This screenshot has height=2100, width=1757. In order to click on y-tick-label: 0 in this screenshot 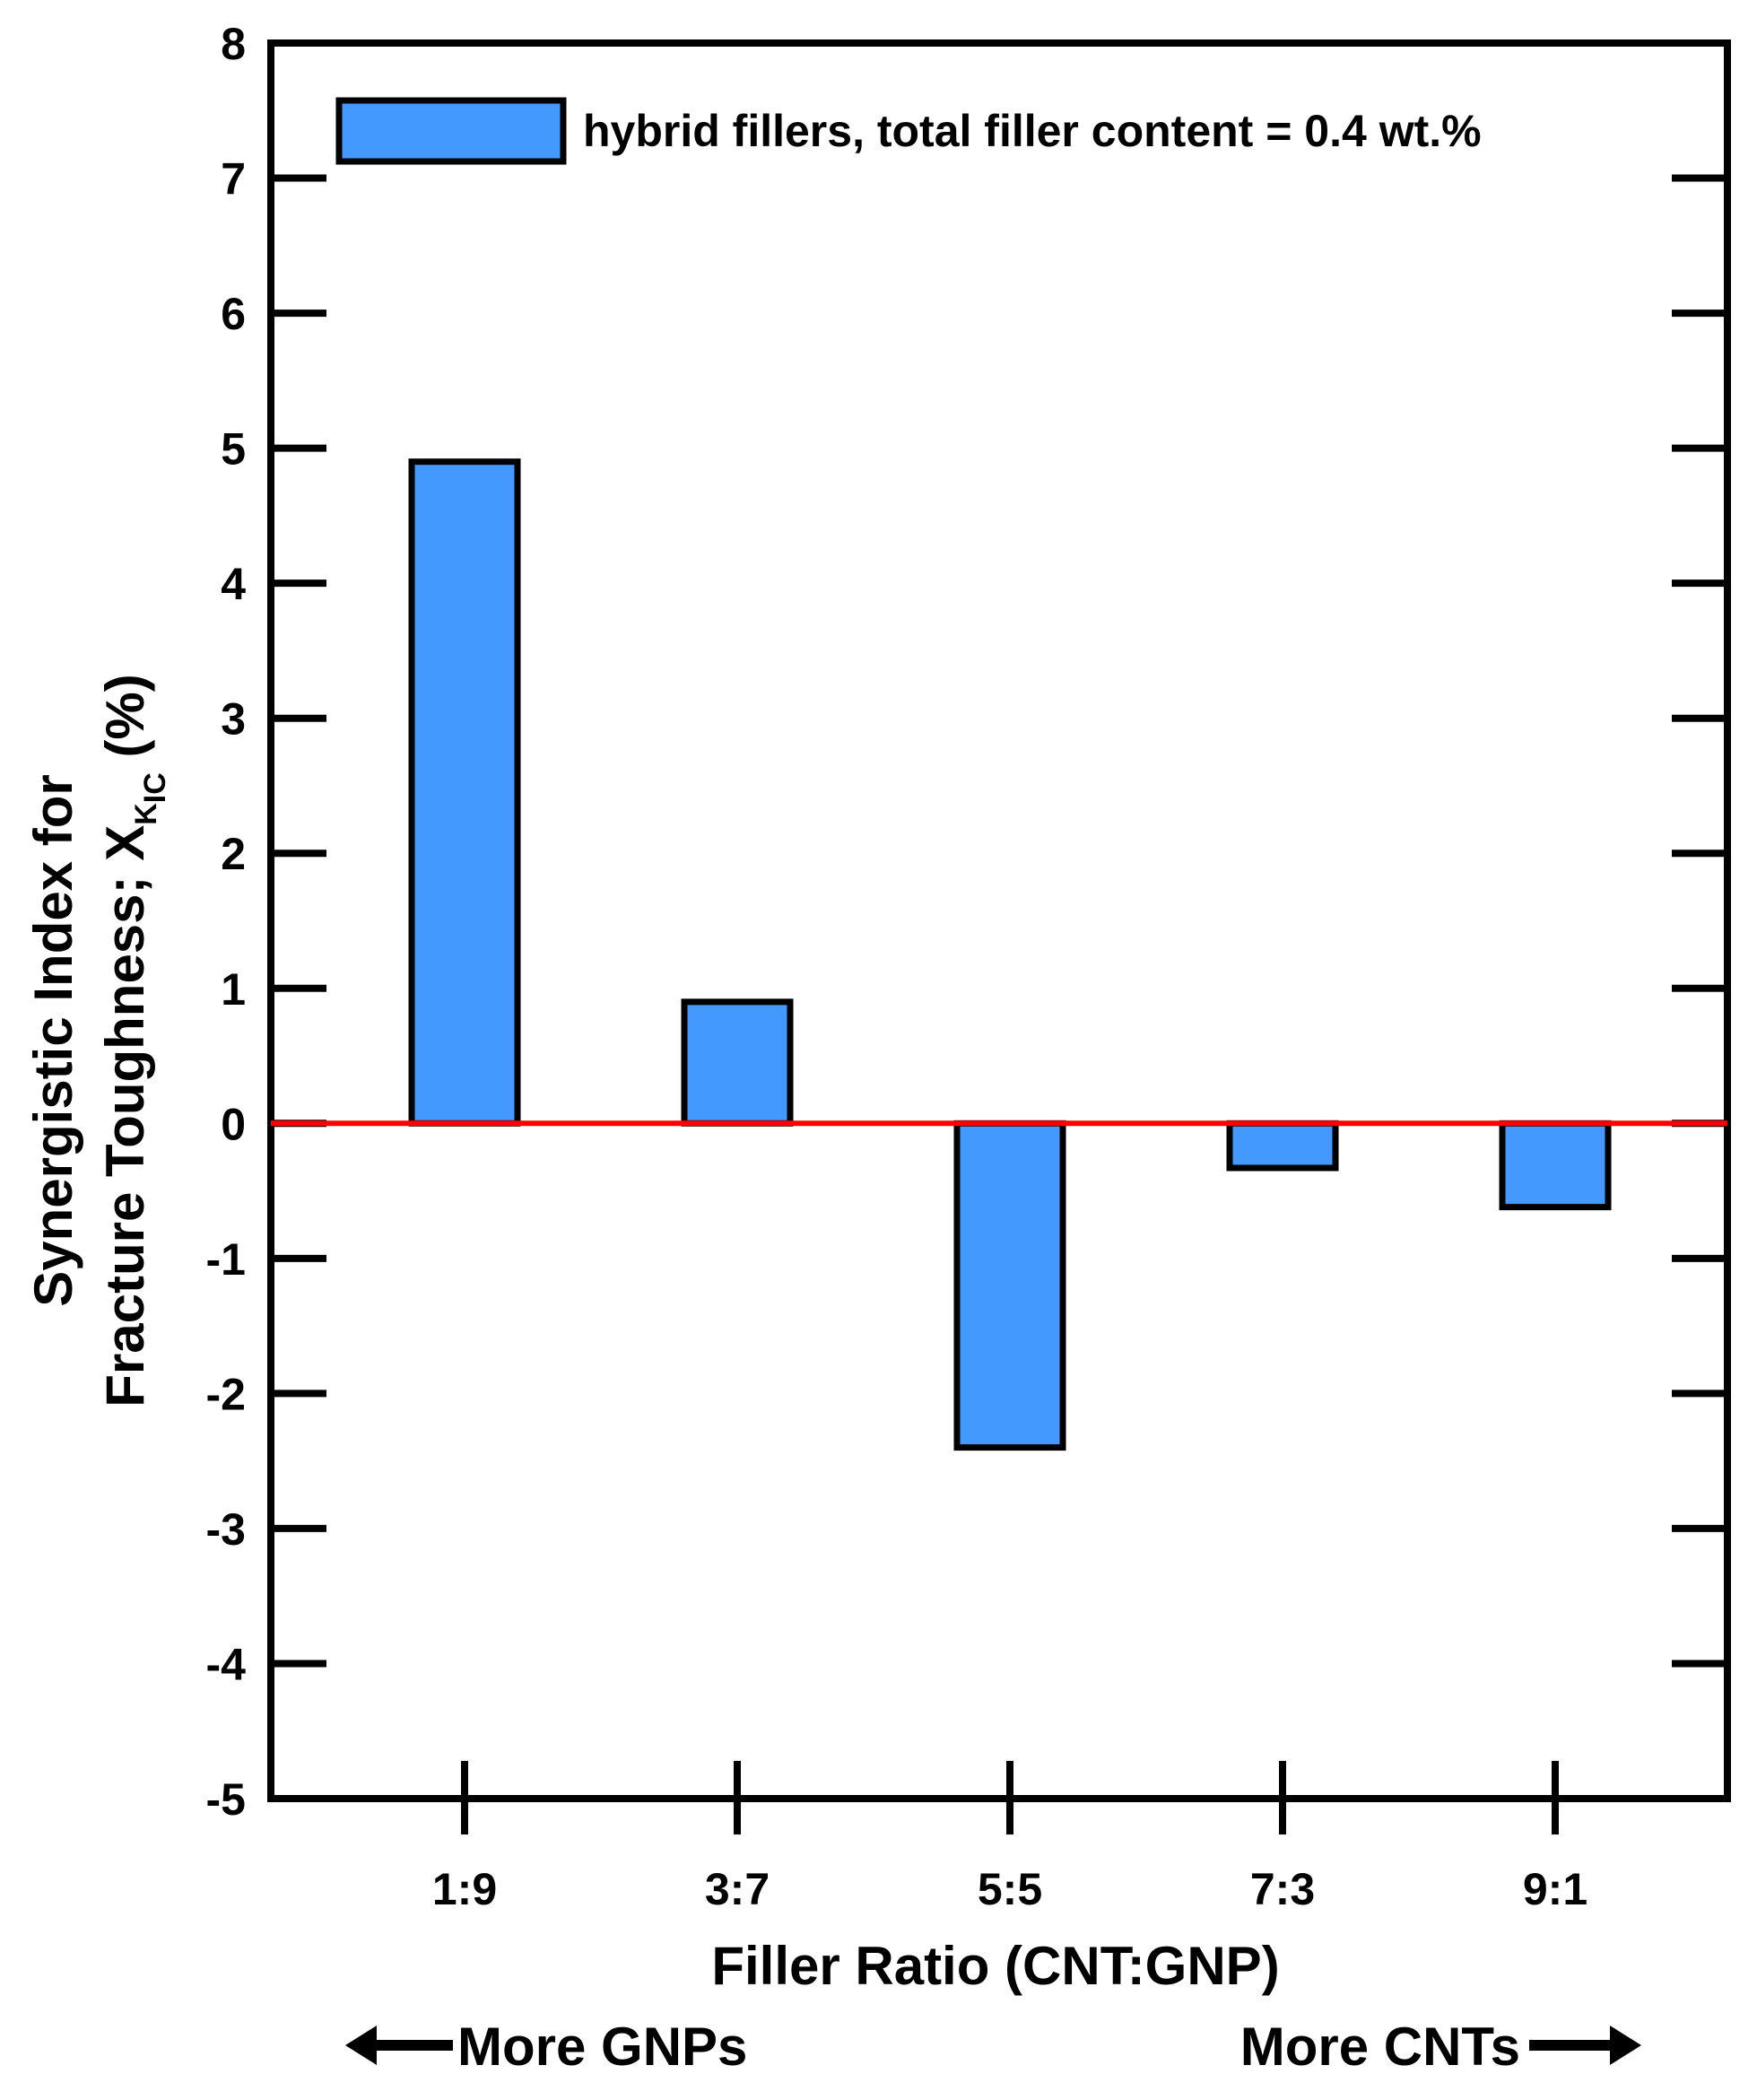, I will do `click(233, 1124)`.